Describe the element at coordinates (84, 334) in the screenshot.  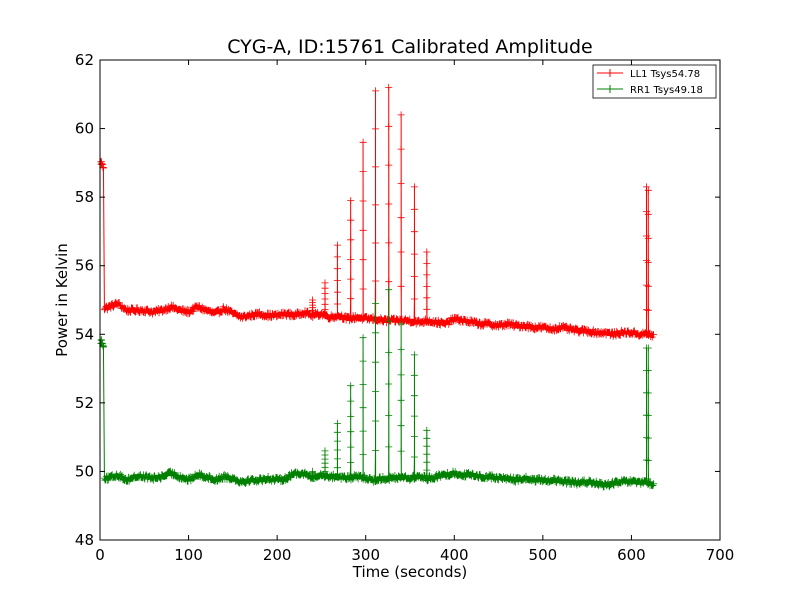
I see `y-tick-label: 54` at that location.